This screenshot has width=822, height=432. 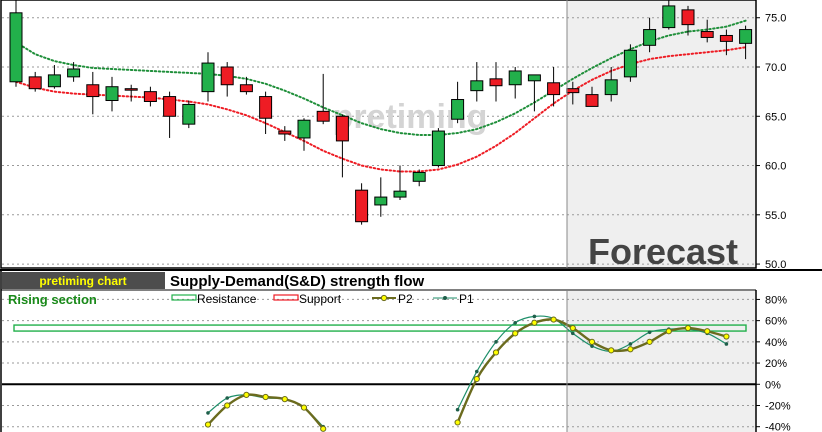 What do you see at coordinates (775, 216) in the screenshot?
I see `price-tick-label: 55.0` at bounding box center [775, 216].